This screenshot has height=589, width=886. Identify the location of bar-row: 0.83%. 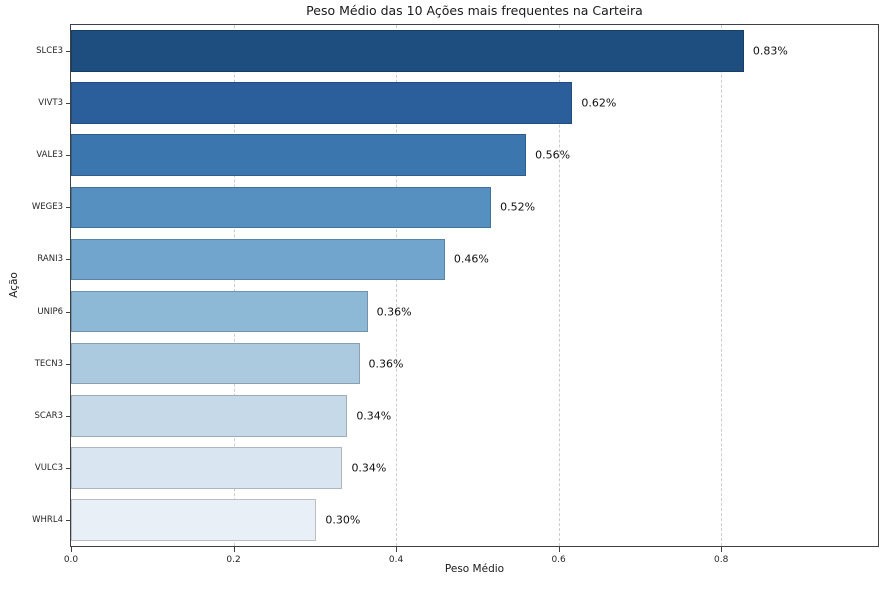
(474, 51).